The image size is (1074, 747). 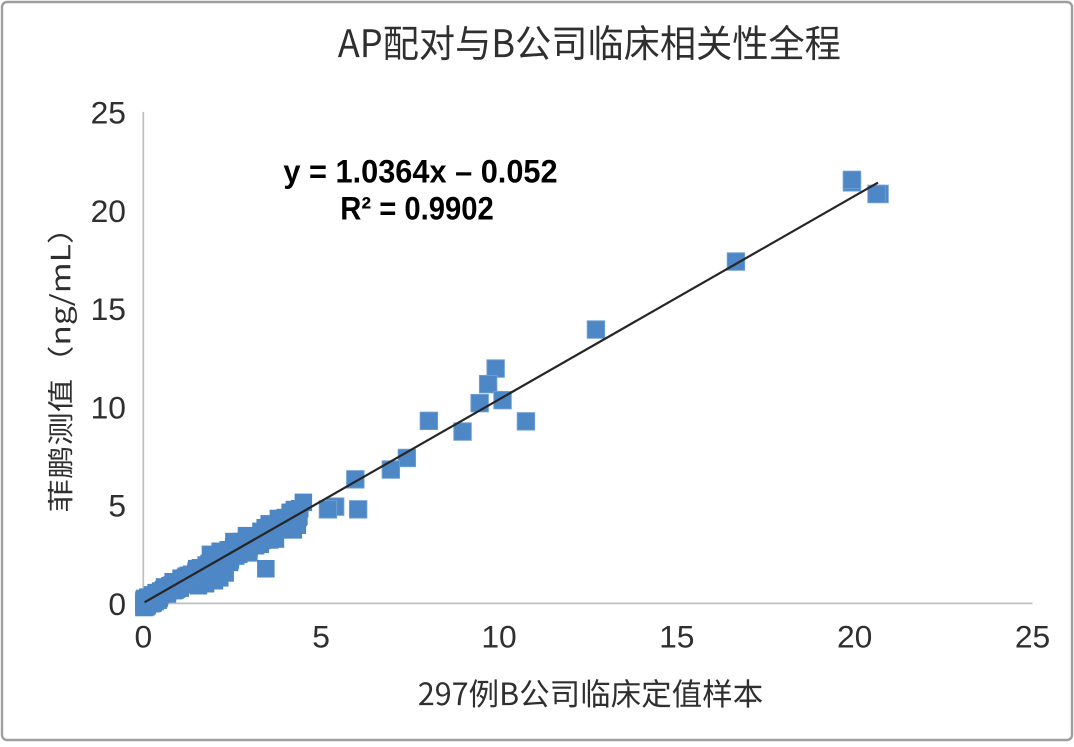 What do you see at coordinates (420, 170) in the screenshot?
I see `svg-text: y = 1.0364x – 0.052` at bounding box center [420, 170].